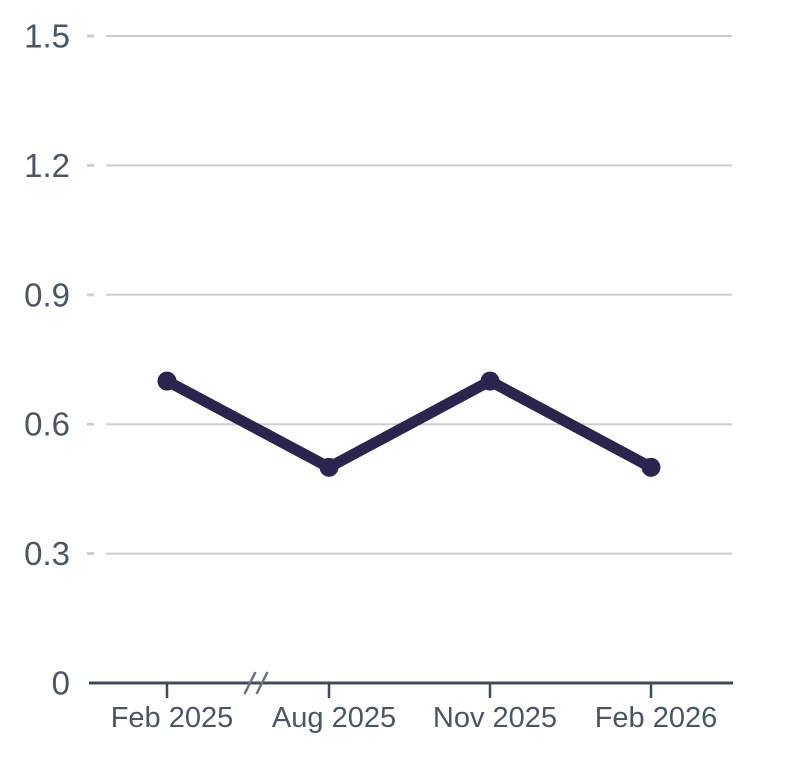 This screenshot has width=788, height=770. What do you see at coordinates (61, 683) in the screenshot?
I see `y-tick-label: 0` at bounding box center [61, 683].